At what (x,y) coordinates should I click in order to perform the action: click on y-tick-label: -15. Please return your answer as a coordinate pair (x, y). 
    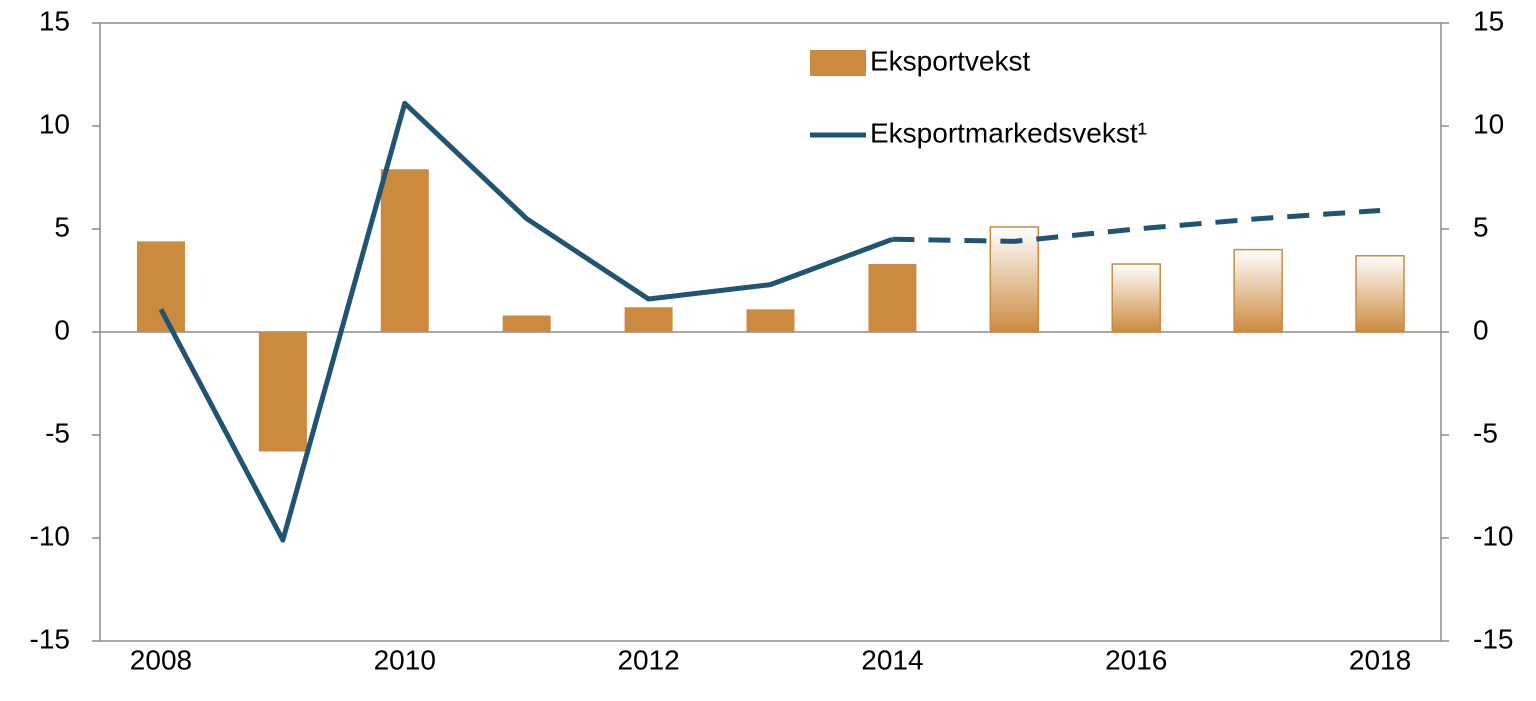
    Looking at the image, I should click on (50, 638).